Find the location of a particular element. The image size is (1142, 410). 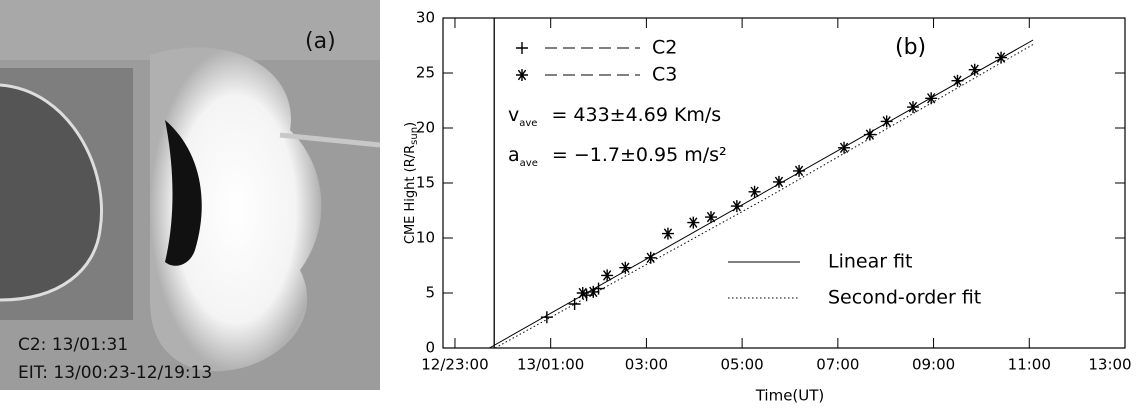

x-tick-label: 13/01:00 is located at coordinates (550, 365).